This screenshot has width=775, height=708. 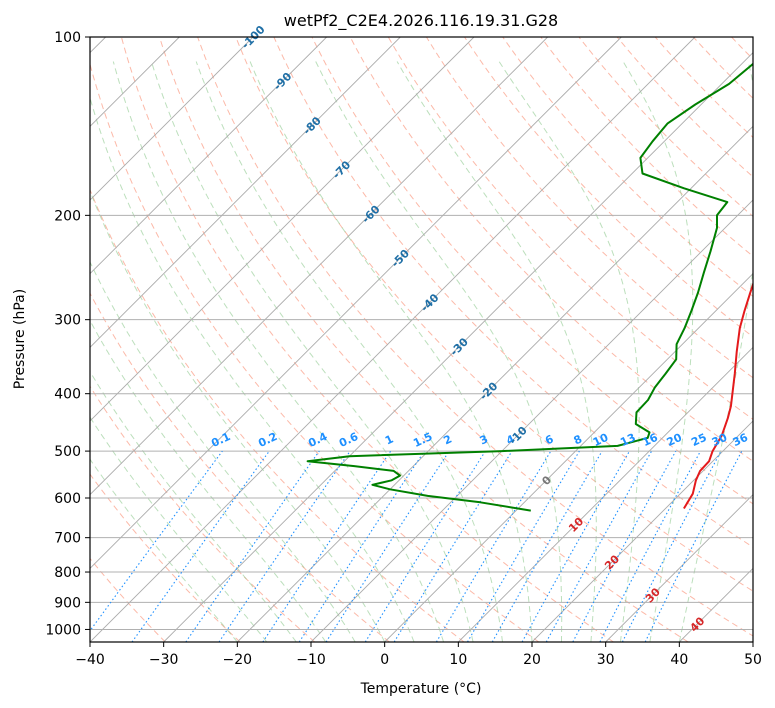 I want to click on mixing-ratio-label: 25, so click(x=698, y=440).